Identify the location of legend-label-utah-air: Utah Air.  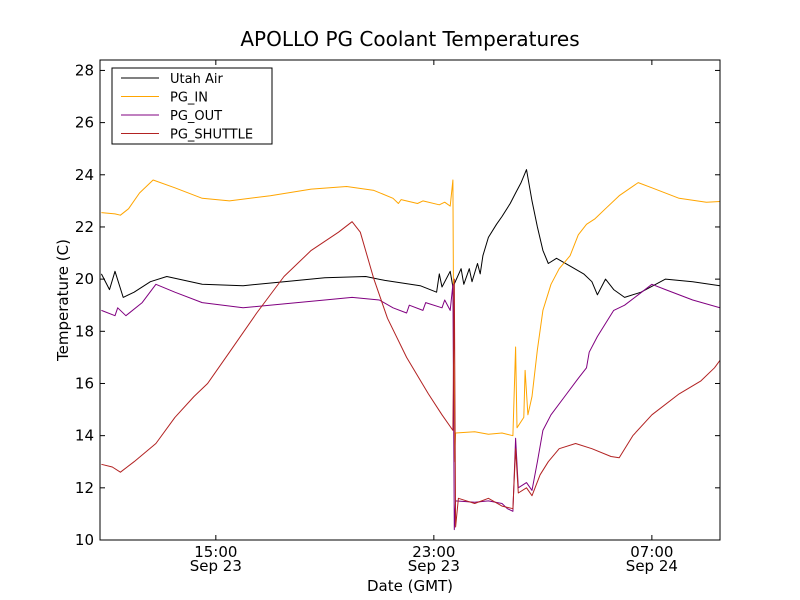
(196, 79).